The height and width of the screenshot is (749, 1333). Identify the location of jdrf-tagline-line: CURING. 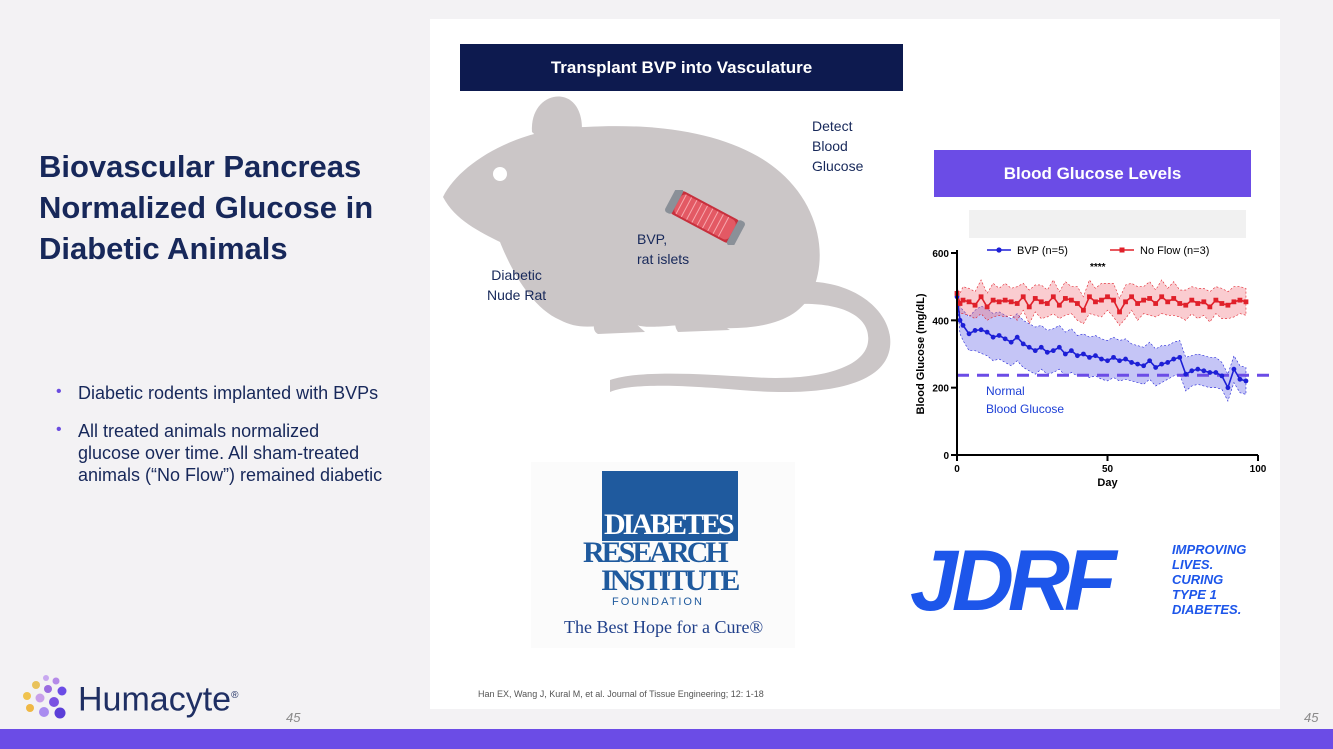
(1198, 579).